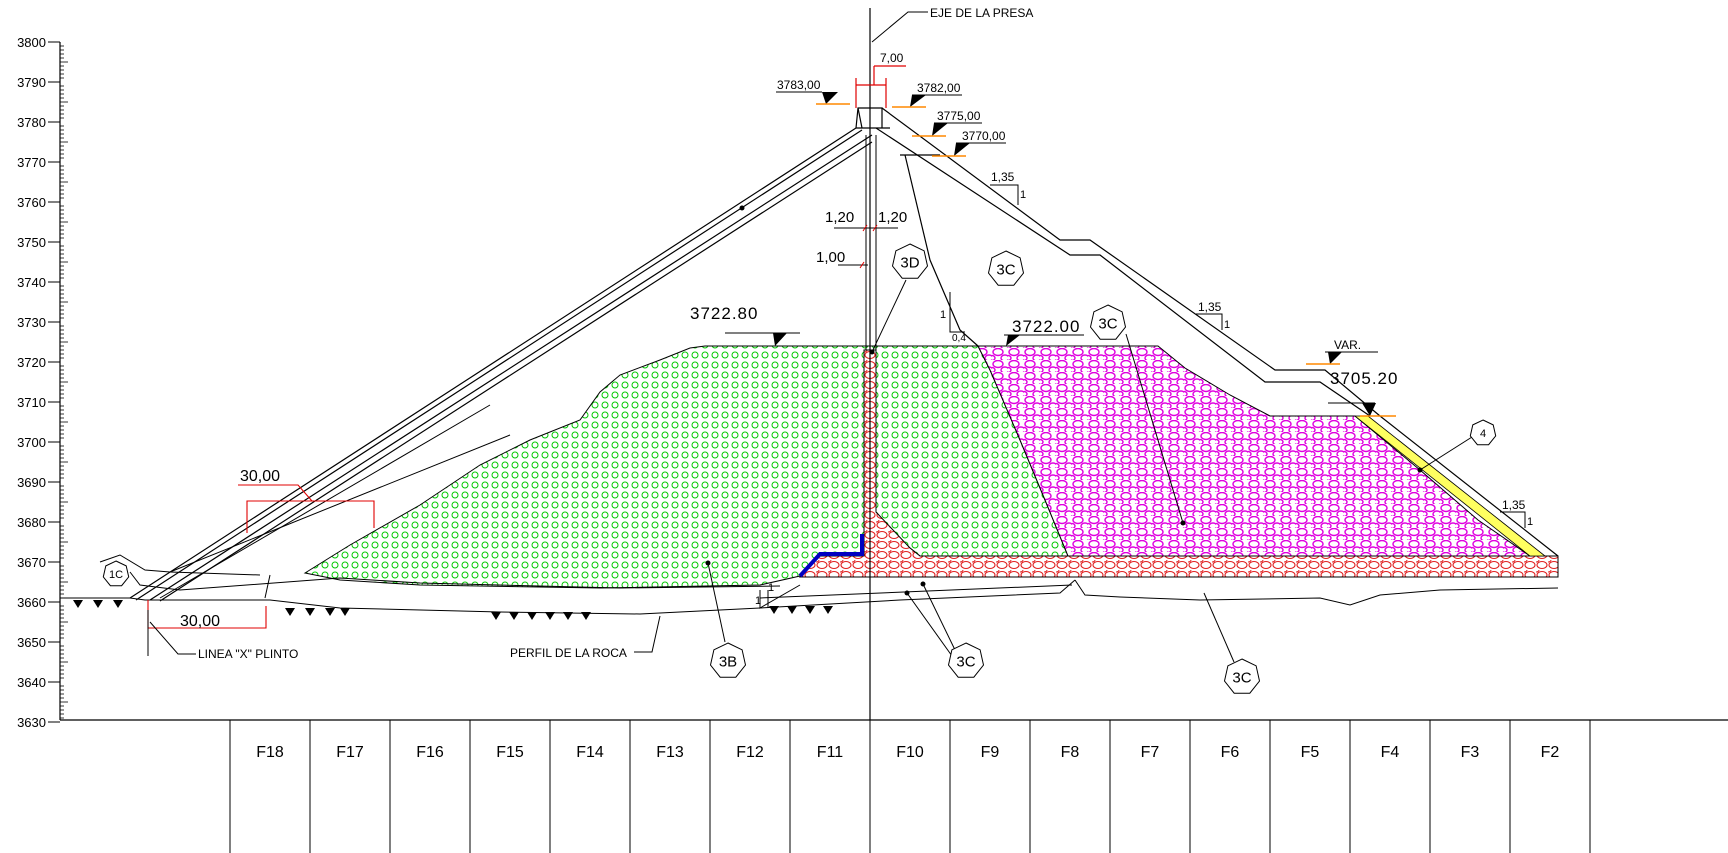  Describe the element at coordinates (31, 242) in the screenshot. I see `axis-tick-label: 3750` at that location.